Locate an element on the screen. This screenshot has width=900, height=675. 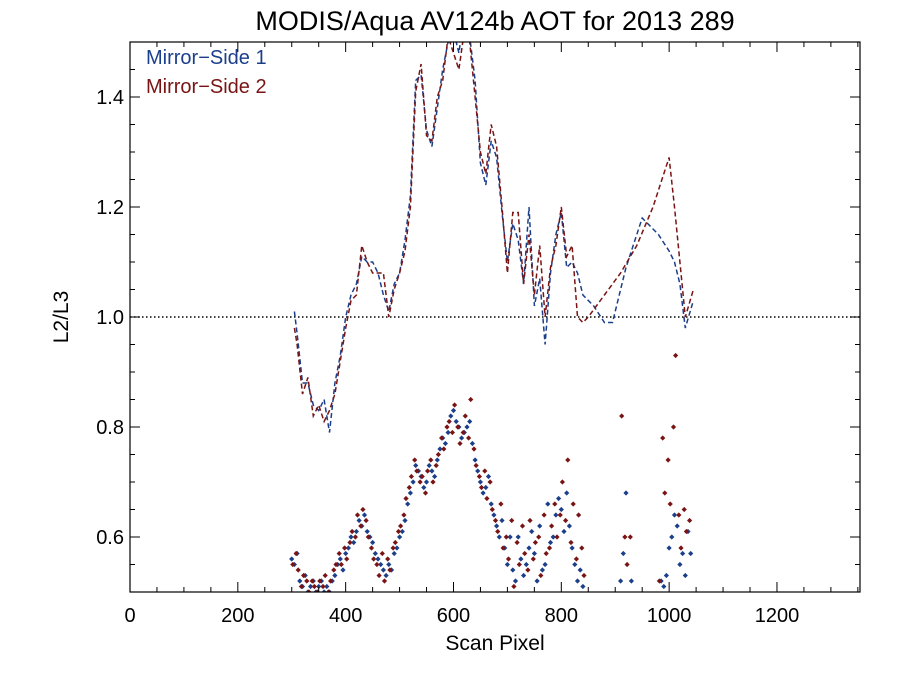
y-tick-label: 1.2 is located at coordinates (110, 208).